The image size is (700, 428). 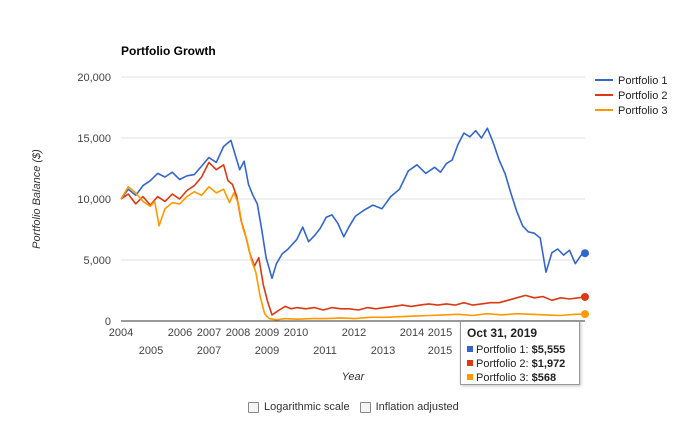 What do you see at coordinates (502, 333) in the screenshot?
I see `tooltip-date: Oct 31, 2019` at bounding box center [502, 333].